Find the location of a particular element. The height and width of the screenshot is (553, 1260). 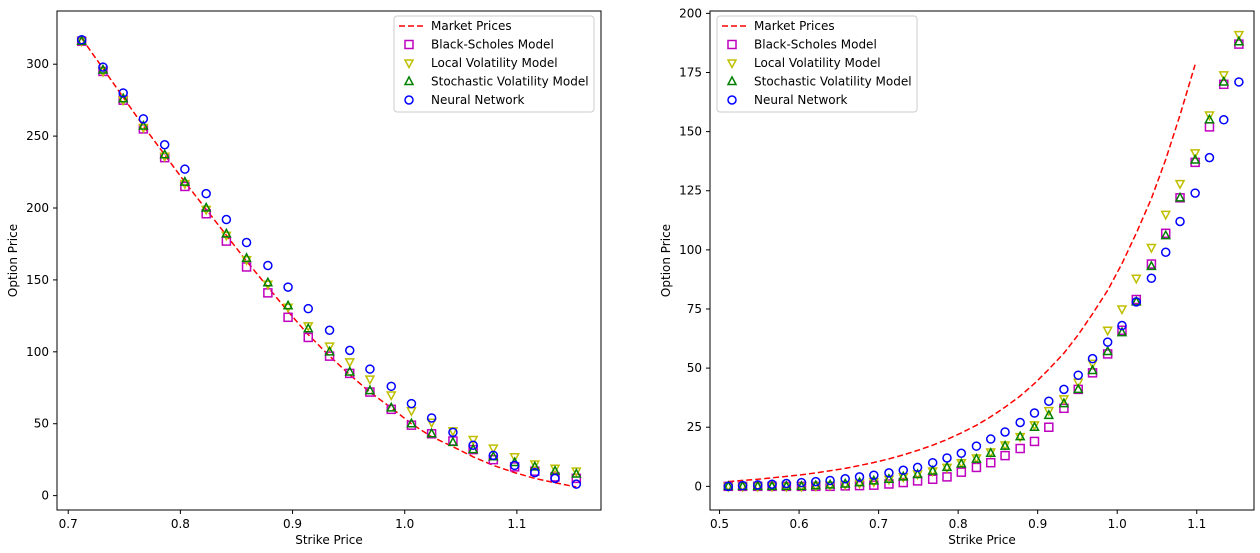

right-ytick-label: 100 is located at coordinates (690, 250).